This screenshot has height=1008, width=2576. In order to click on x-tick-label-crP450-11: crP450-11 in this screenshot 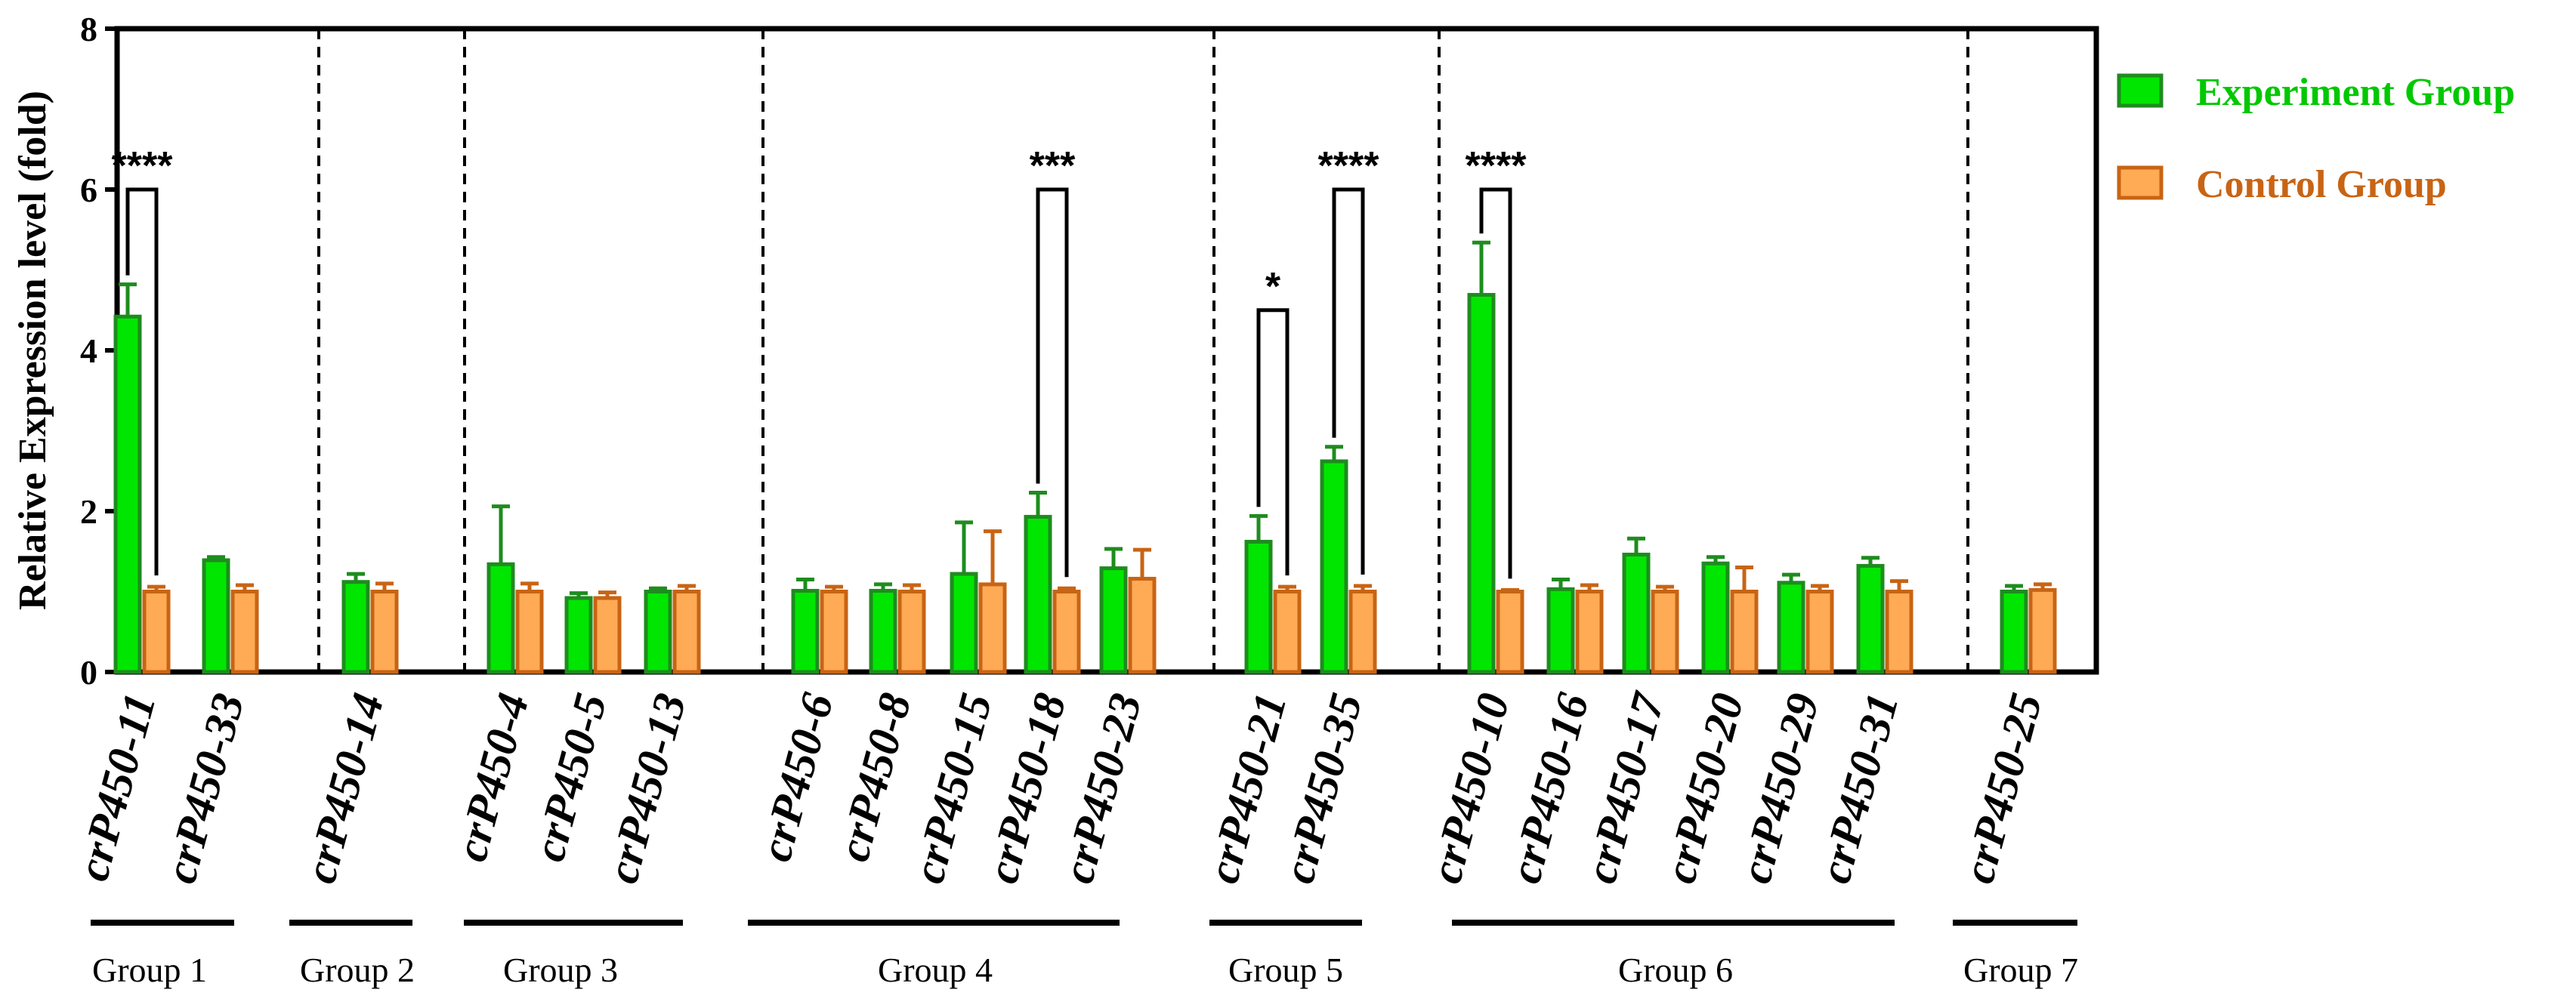, I will do `click(116, 787)`.